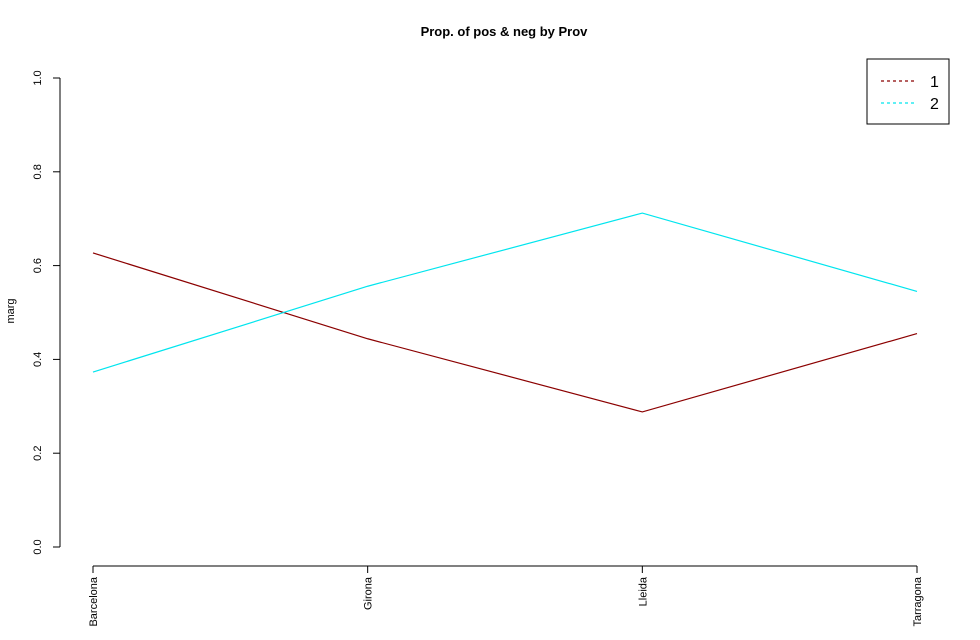 The height and width of the screenshot is (640, 980). I want to click on y-tick-label: 0.8, so click(38, 171).